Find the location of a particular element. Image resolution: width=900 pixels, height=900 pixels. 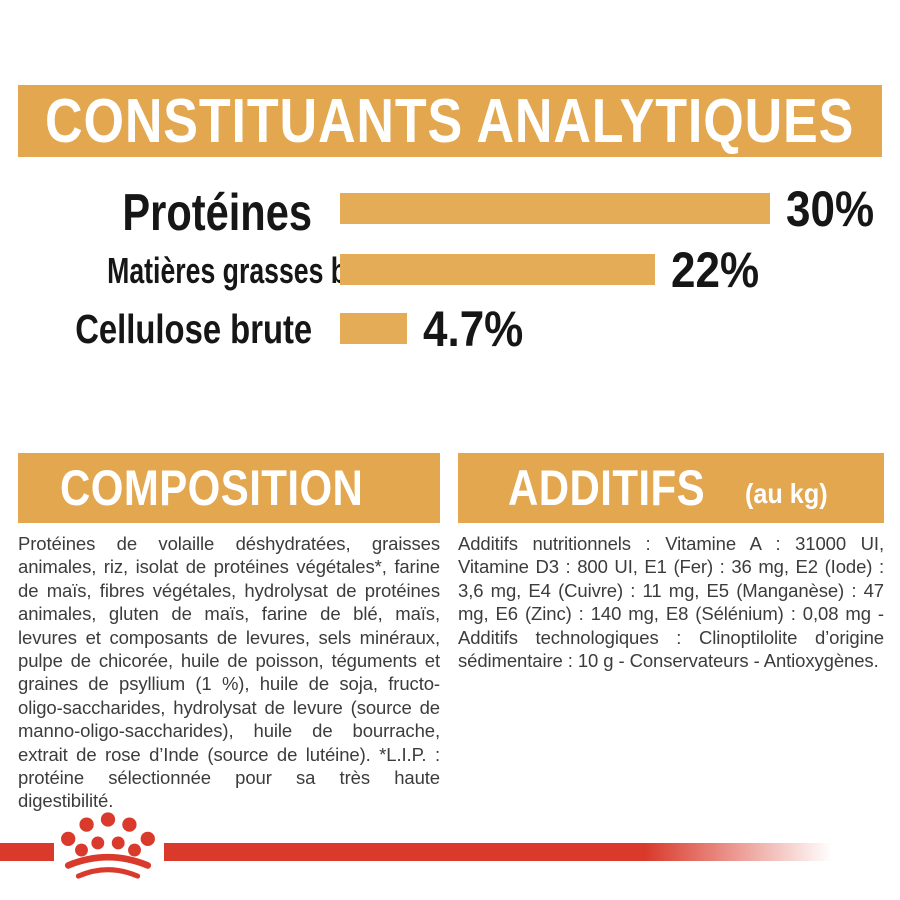

chart-value-cellulose: 4.7% is located at coordinates (473, 329).